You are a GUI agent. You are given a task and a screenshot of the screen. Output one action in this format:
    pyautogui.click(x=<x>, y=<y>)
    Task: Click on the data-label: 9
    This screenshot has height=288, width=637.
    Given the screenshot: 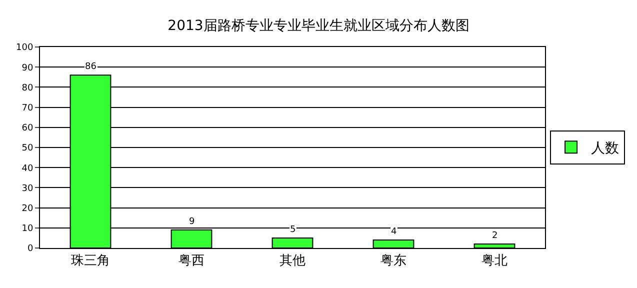 What is the action you would take?
    pyautogui.click(x=192, y=222)
    